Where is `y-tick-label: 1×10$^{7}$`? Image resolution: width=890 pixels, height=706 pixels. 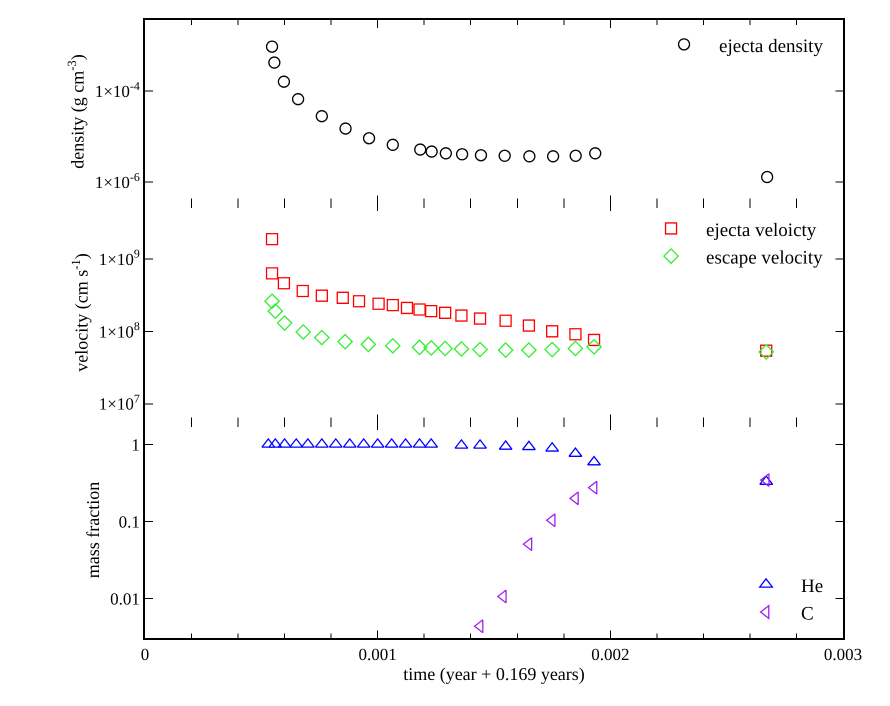 y-tick-label: 1×10$^{7}$ is located at coordinates (119, 403).